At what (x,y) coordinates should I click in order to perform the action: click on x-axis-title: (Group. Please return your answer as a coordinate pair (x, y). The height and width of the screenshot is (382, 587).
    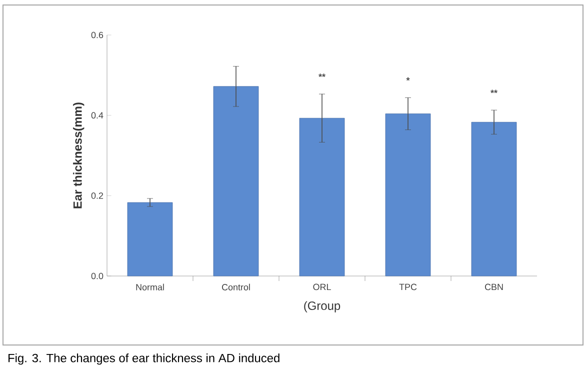
    Looking at the image, I should click on (322, 306).